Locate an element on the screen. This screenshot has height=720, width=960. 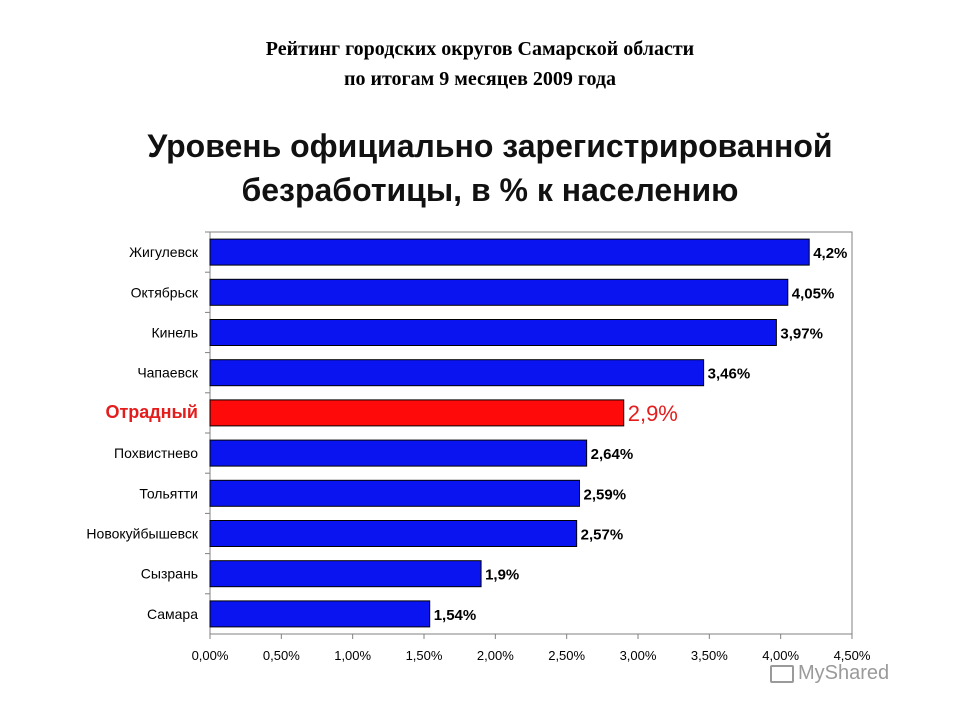
value-label-3: 3,46% is located at coordinates (729, 374).